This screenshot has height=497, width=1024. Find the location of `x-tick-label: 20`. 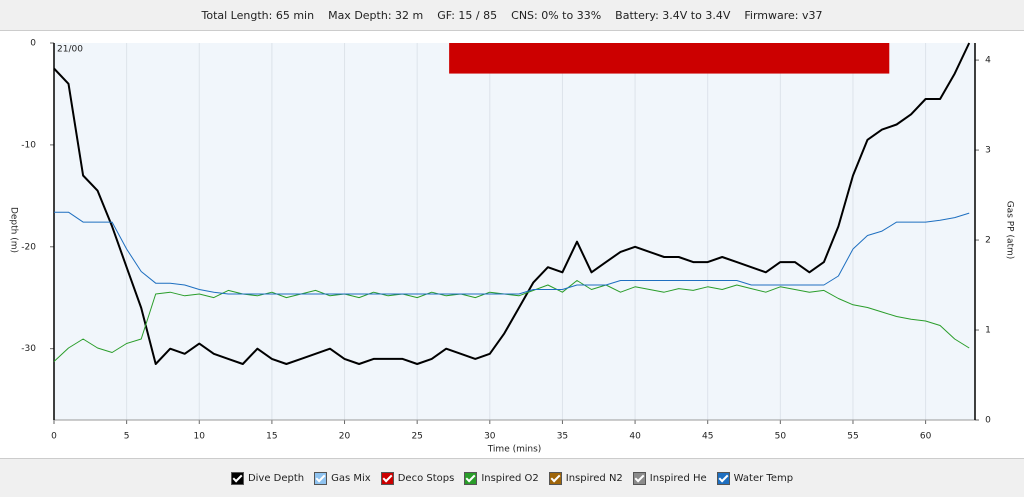

x-tick-label: 20 is located at coordinates (345, 437).